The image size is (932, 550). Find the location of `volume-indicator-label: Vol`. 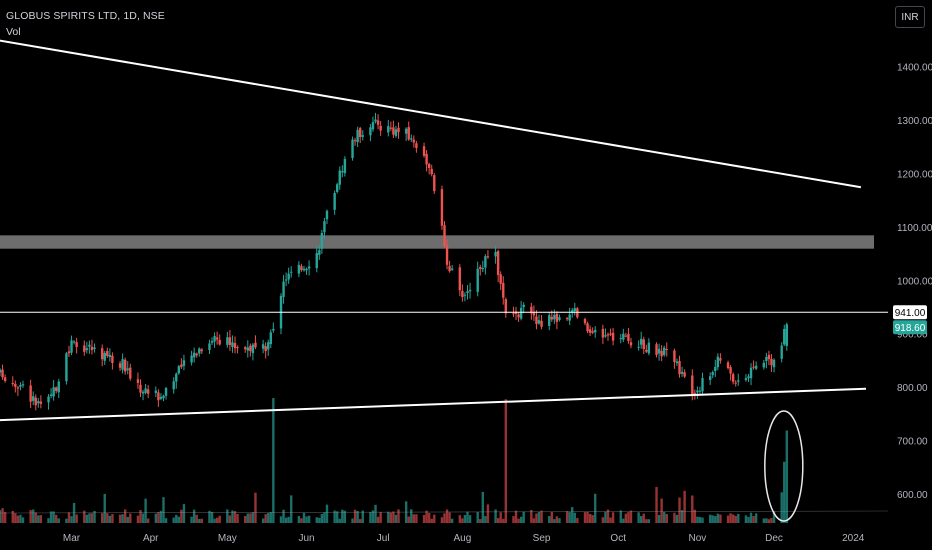

volume-indicator-label: Vol is located at coordinates (13, 32).